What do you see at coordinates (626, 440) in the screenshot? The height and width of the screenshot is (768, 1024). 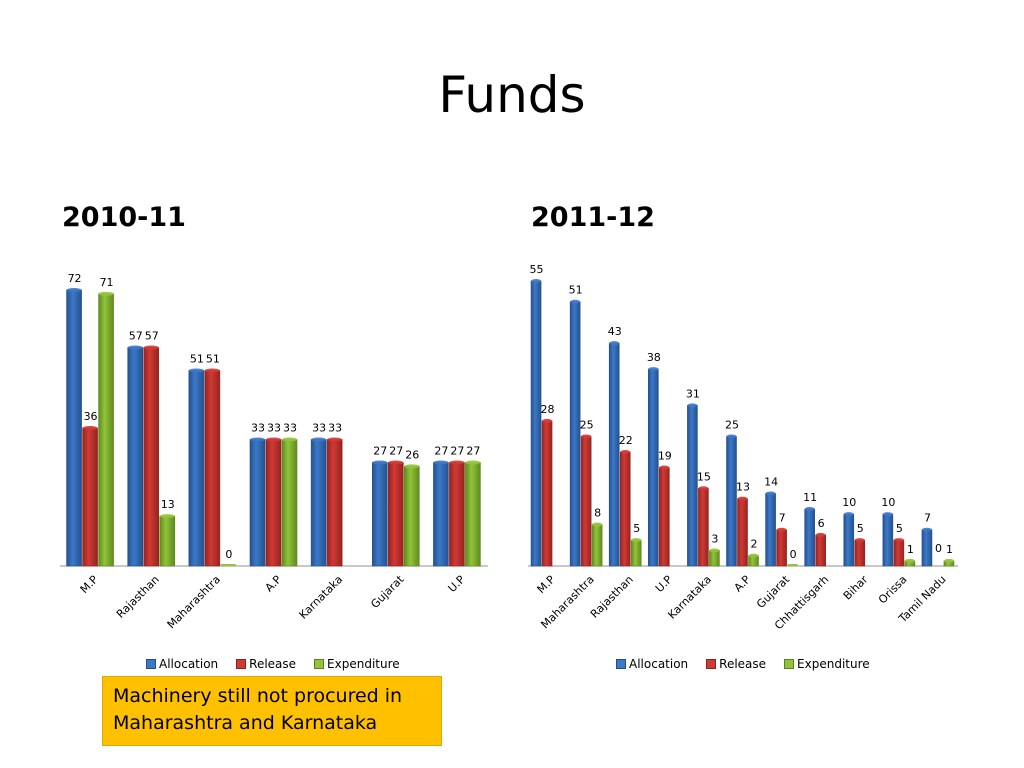 I see `data-label-release-rajasthan: 22` at bounding box center [626, 440].